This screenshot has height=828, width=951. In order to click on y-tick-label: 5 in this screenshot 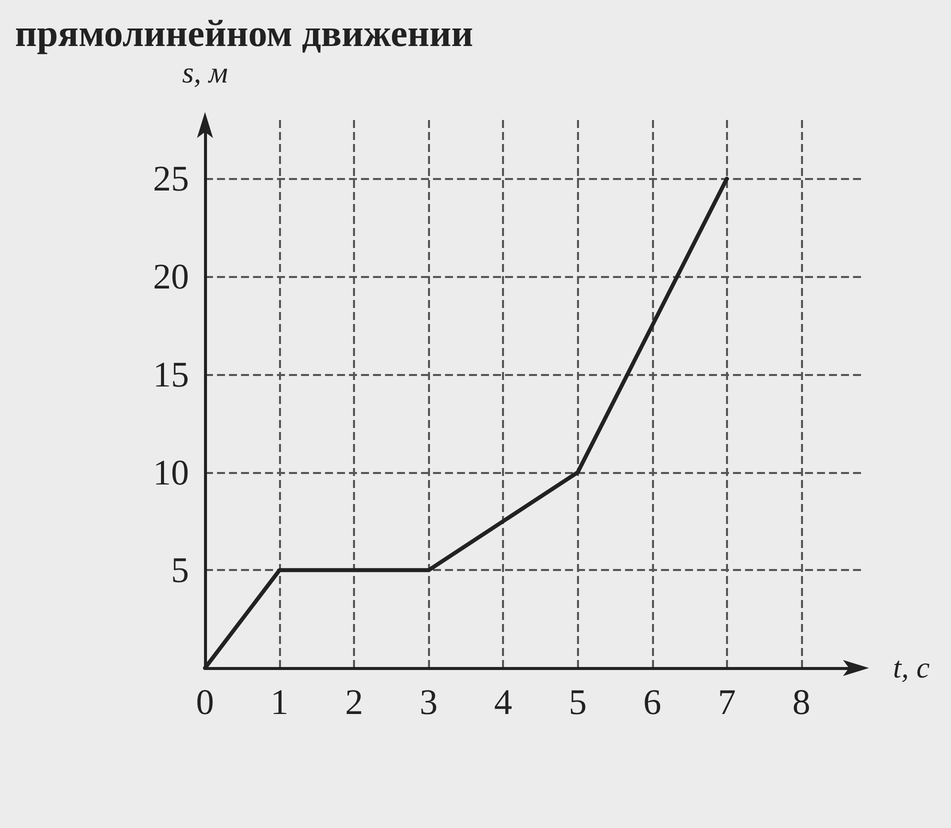, I will do `click(180, 570)`.